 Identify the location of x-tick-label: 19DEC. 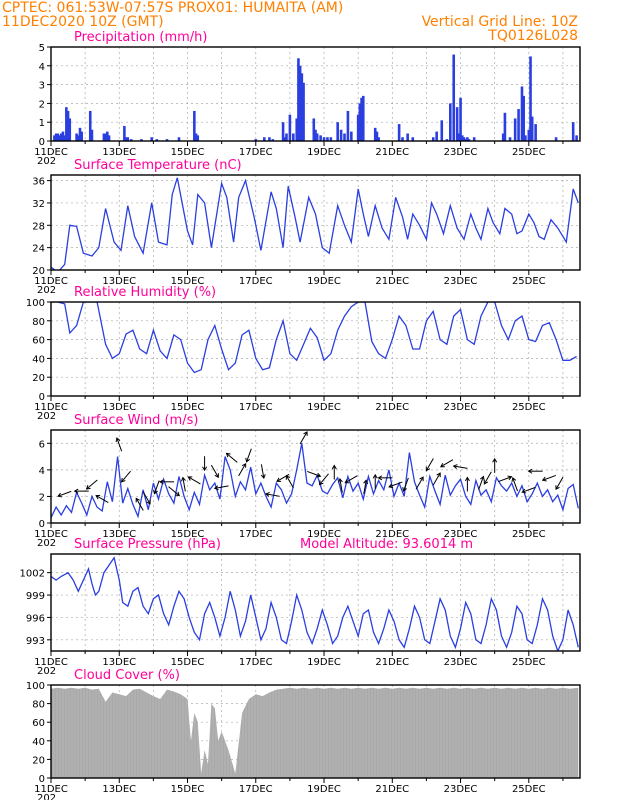
(324, 152).